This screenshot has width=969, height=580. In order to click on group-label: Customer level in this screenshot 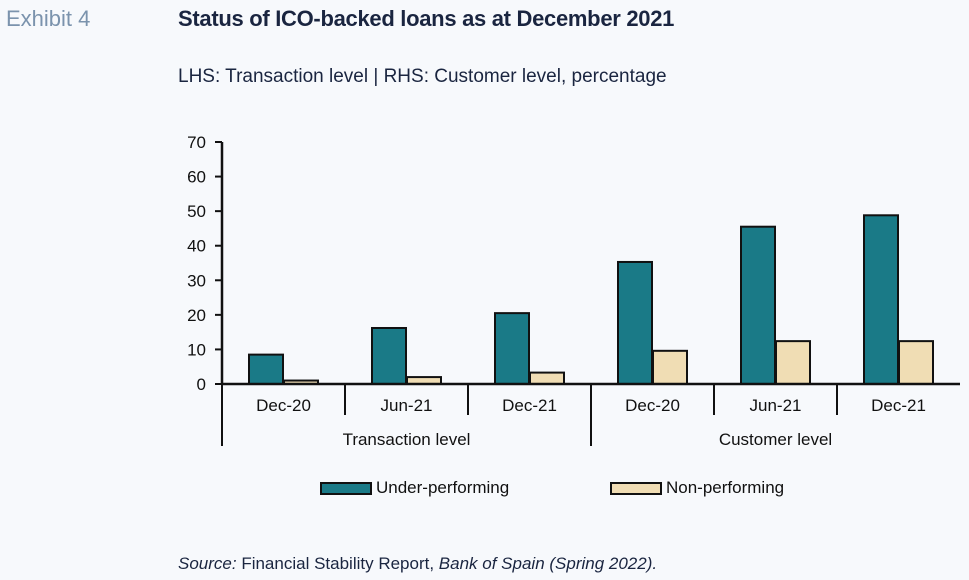, I will do `click(775, 439)`.